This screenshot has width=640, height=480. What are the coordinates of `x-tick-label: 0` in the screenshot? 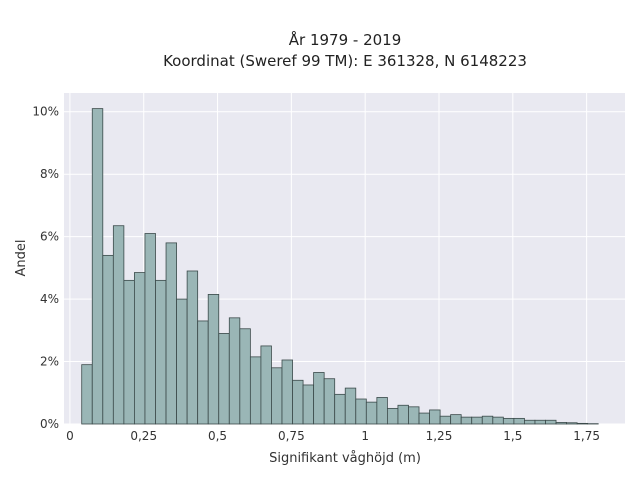 It's located at (70, 436).